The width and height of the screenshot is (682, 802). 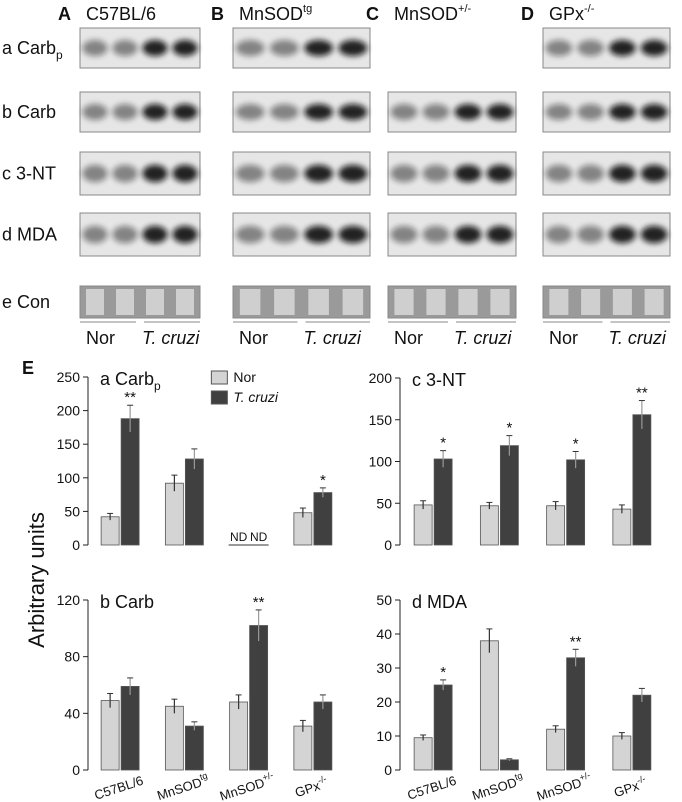 I want to click on y-tick-label: 120, so click(x=69, y=600).